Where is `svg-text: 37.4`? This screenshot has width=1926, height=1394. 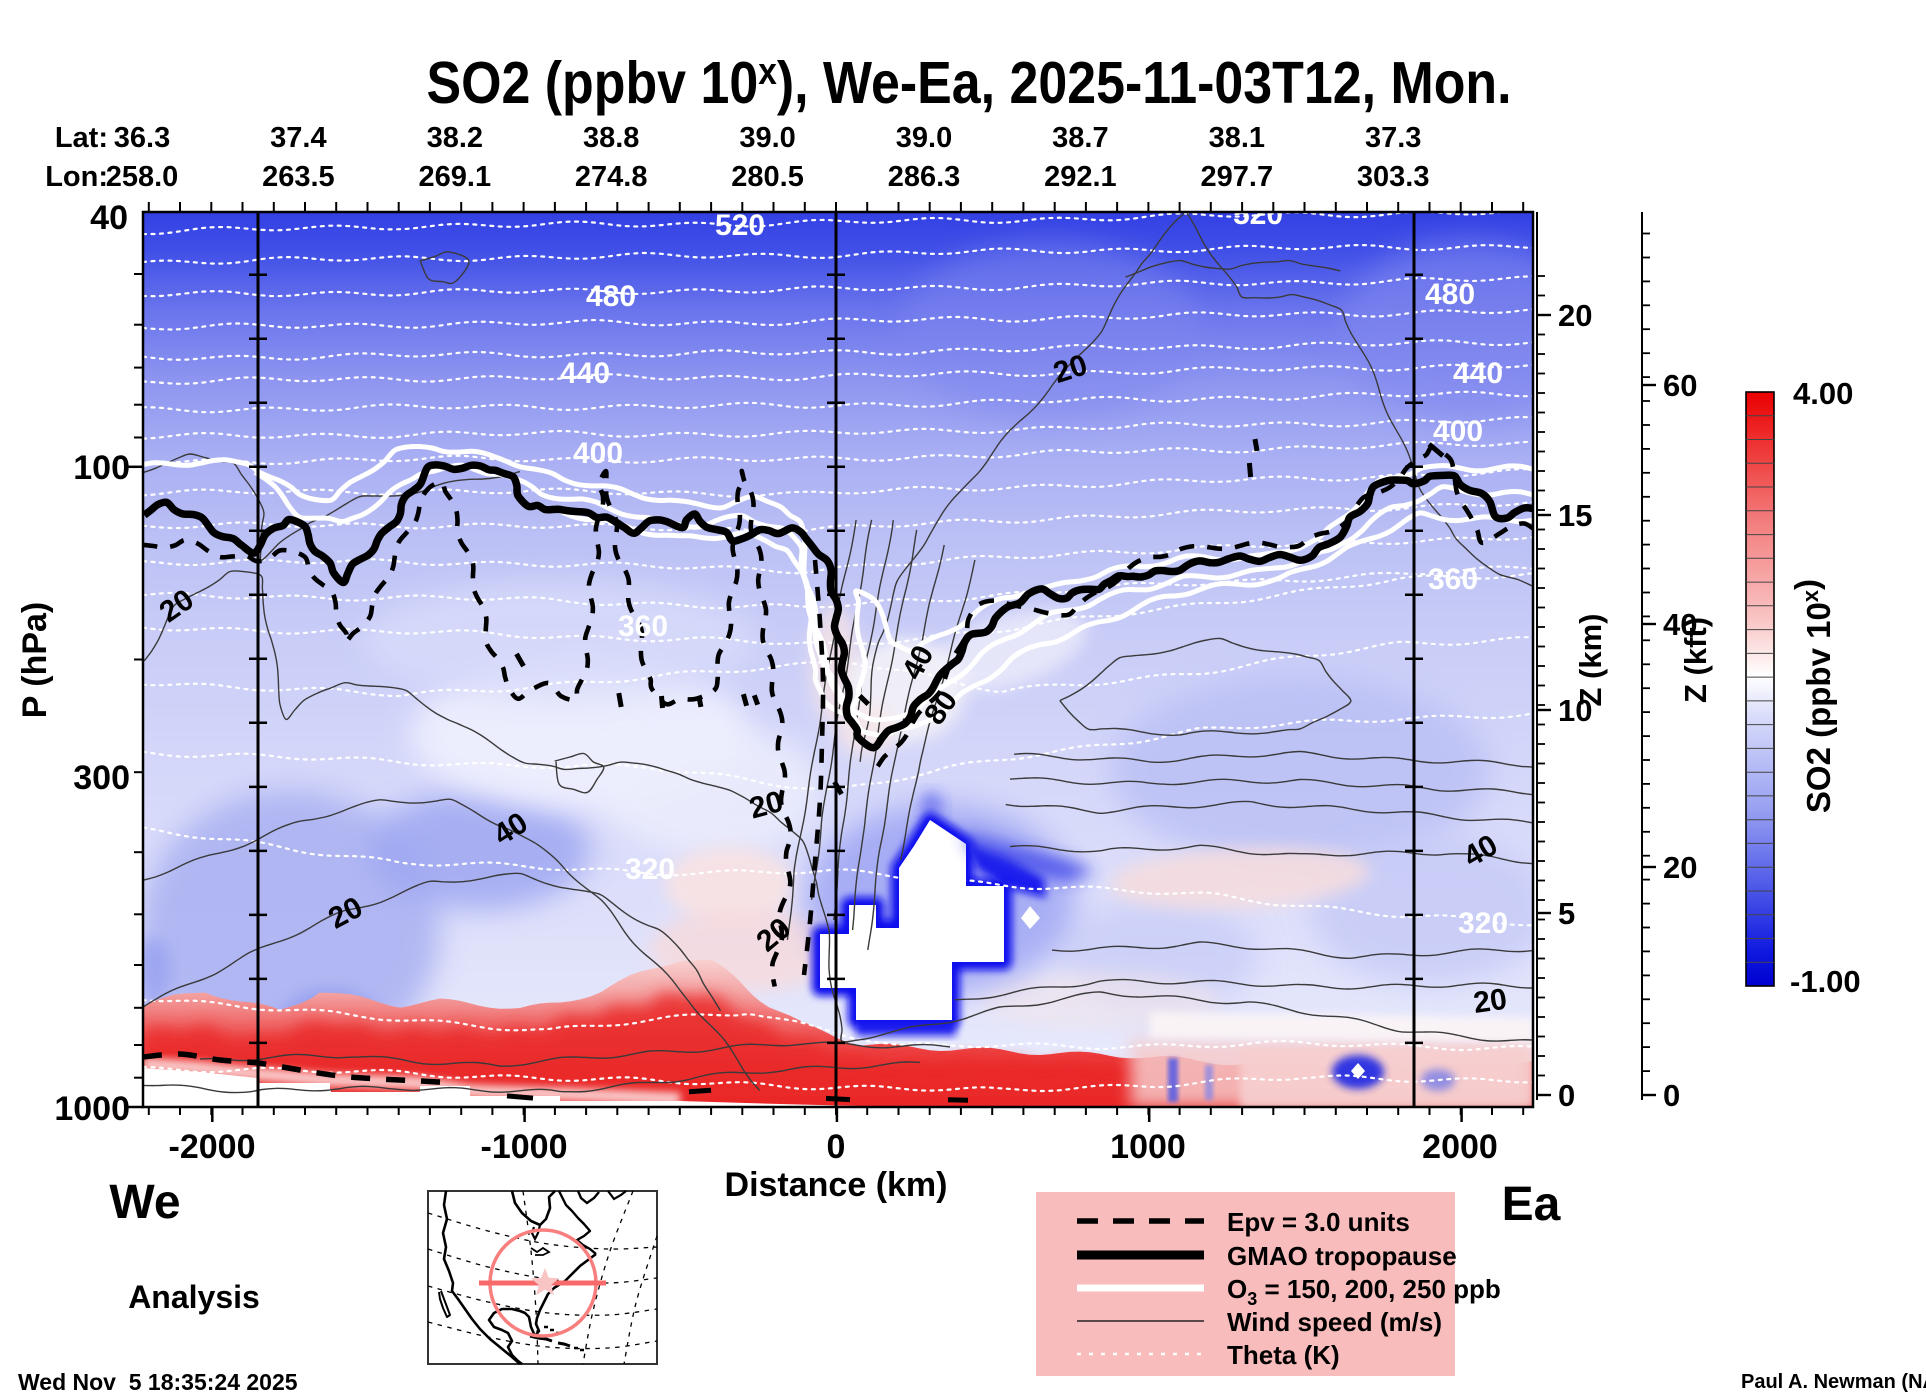 svg-text: 37.4 is located at coordinates (298, 138).